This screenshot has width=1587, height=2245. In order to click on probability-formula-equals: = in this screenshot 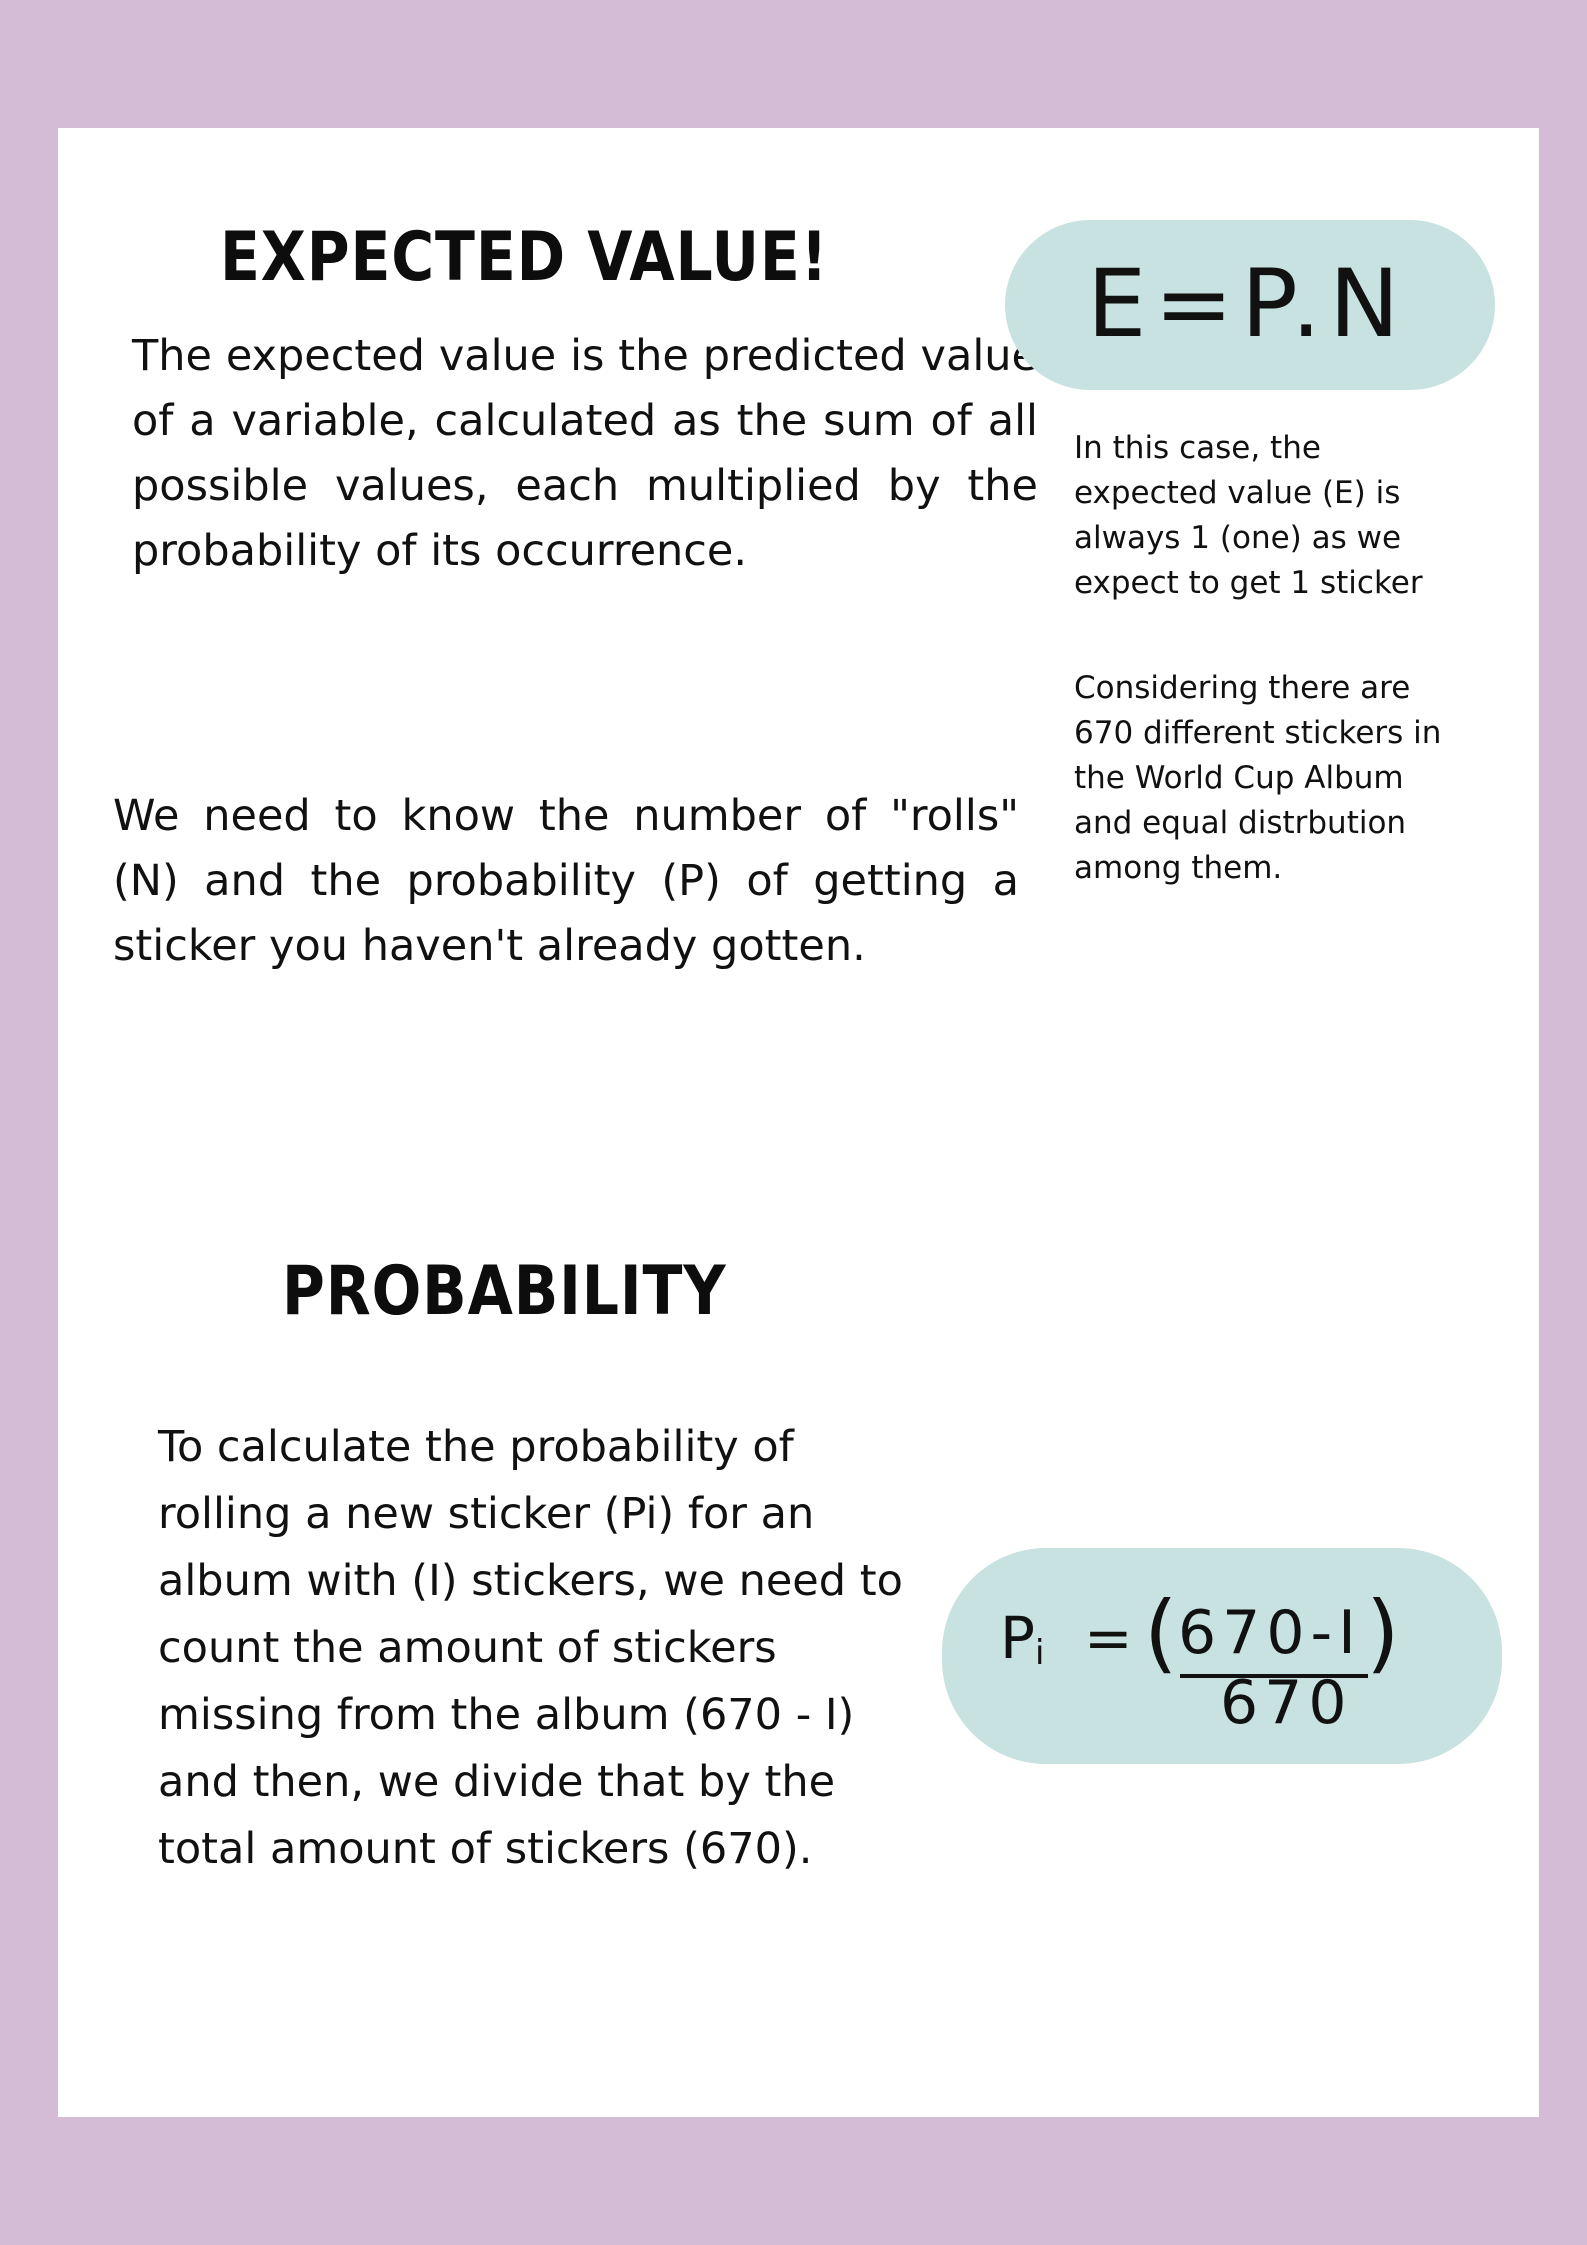, I will do `click(1108, 1638)`.